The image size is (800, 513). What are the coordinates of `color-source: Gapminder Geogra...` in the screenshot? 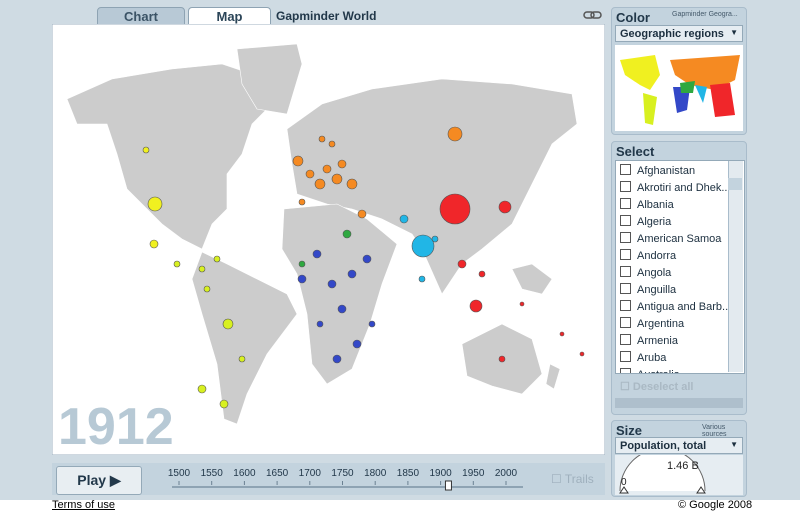 It's located at (705, 14).